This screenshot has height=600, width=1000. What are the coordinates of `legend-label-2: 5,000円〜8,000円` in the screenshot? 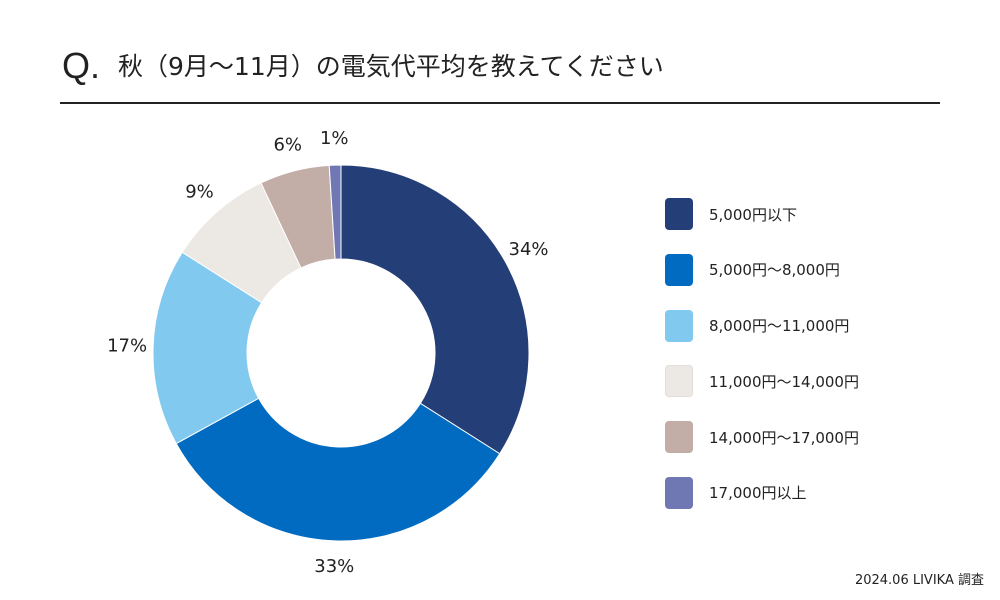 It's located at (774, 270).